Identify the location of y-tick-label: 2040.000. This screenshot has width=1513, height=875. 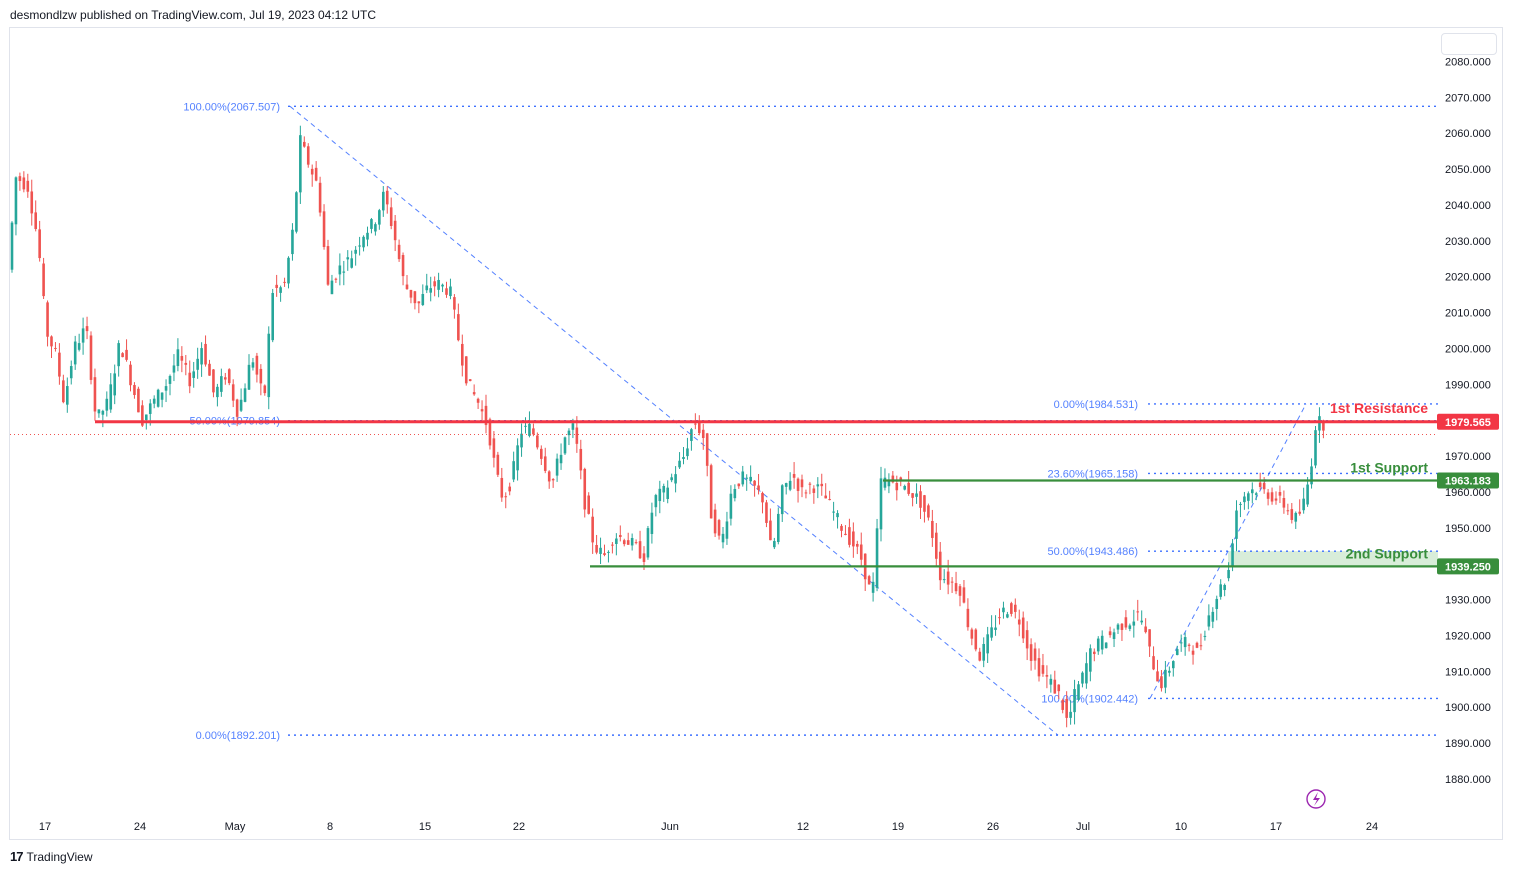
(1468, 206).